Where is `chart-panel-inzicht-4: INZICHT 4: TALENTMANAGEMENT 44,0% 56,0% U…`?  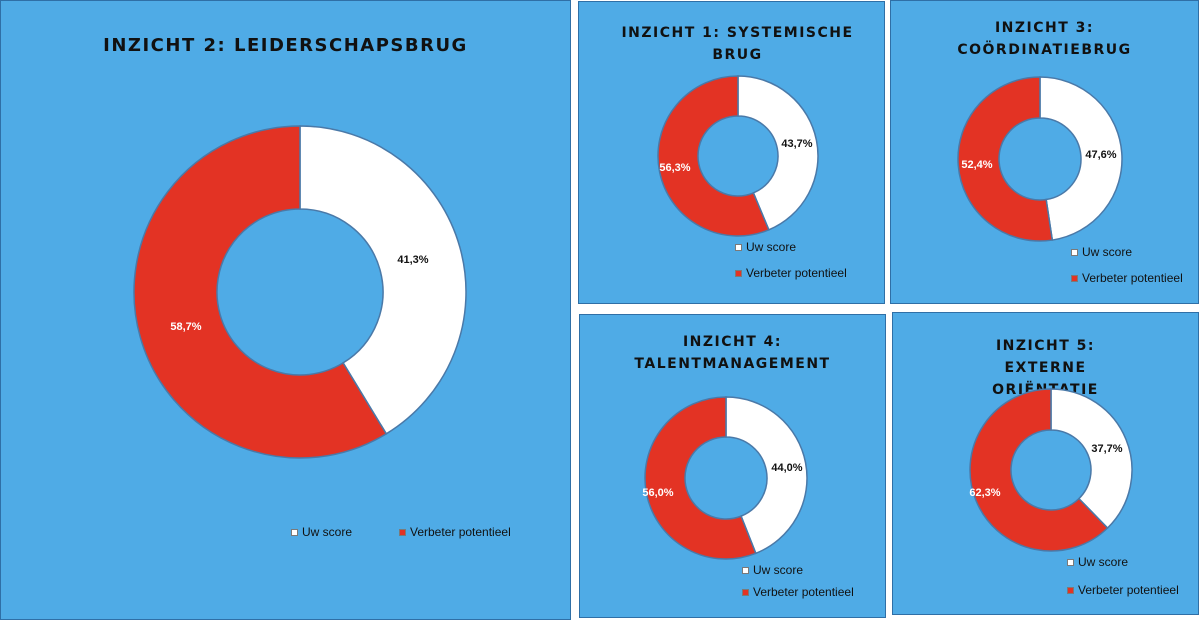
chart-panel-inzicht-4: INZICHT 4: TALENTMANAGEMENT 44,0% 56,0% U… is located at coordinates (732, 466).